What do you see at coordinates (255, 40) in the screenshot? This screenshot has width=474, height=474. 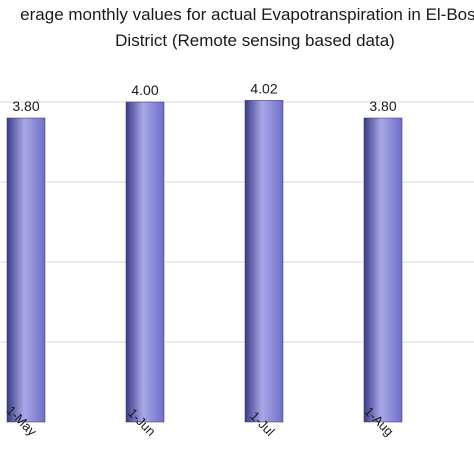 I see `chart-title-line-2: District (Remote sensing based data)` at bounding box center [255, 40].